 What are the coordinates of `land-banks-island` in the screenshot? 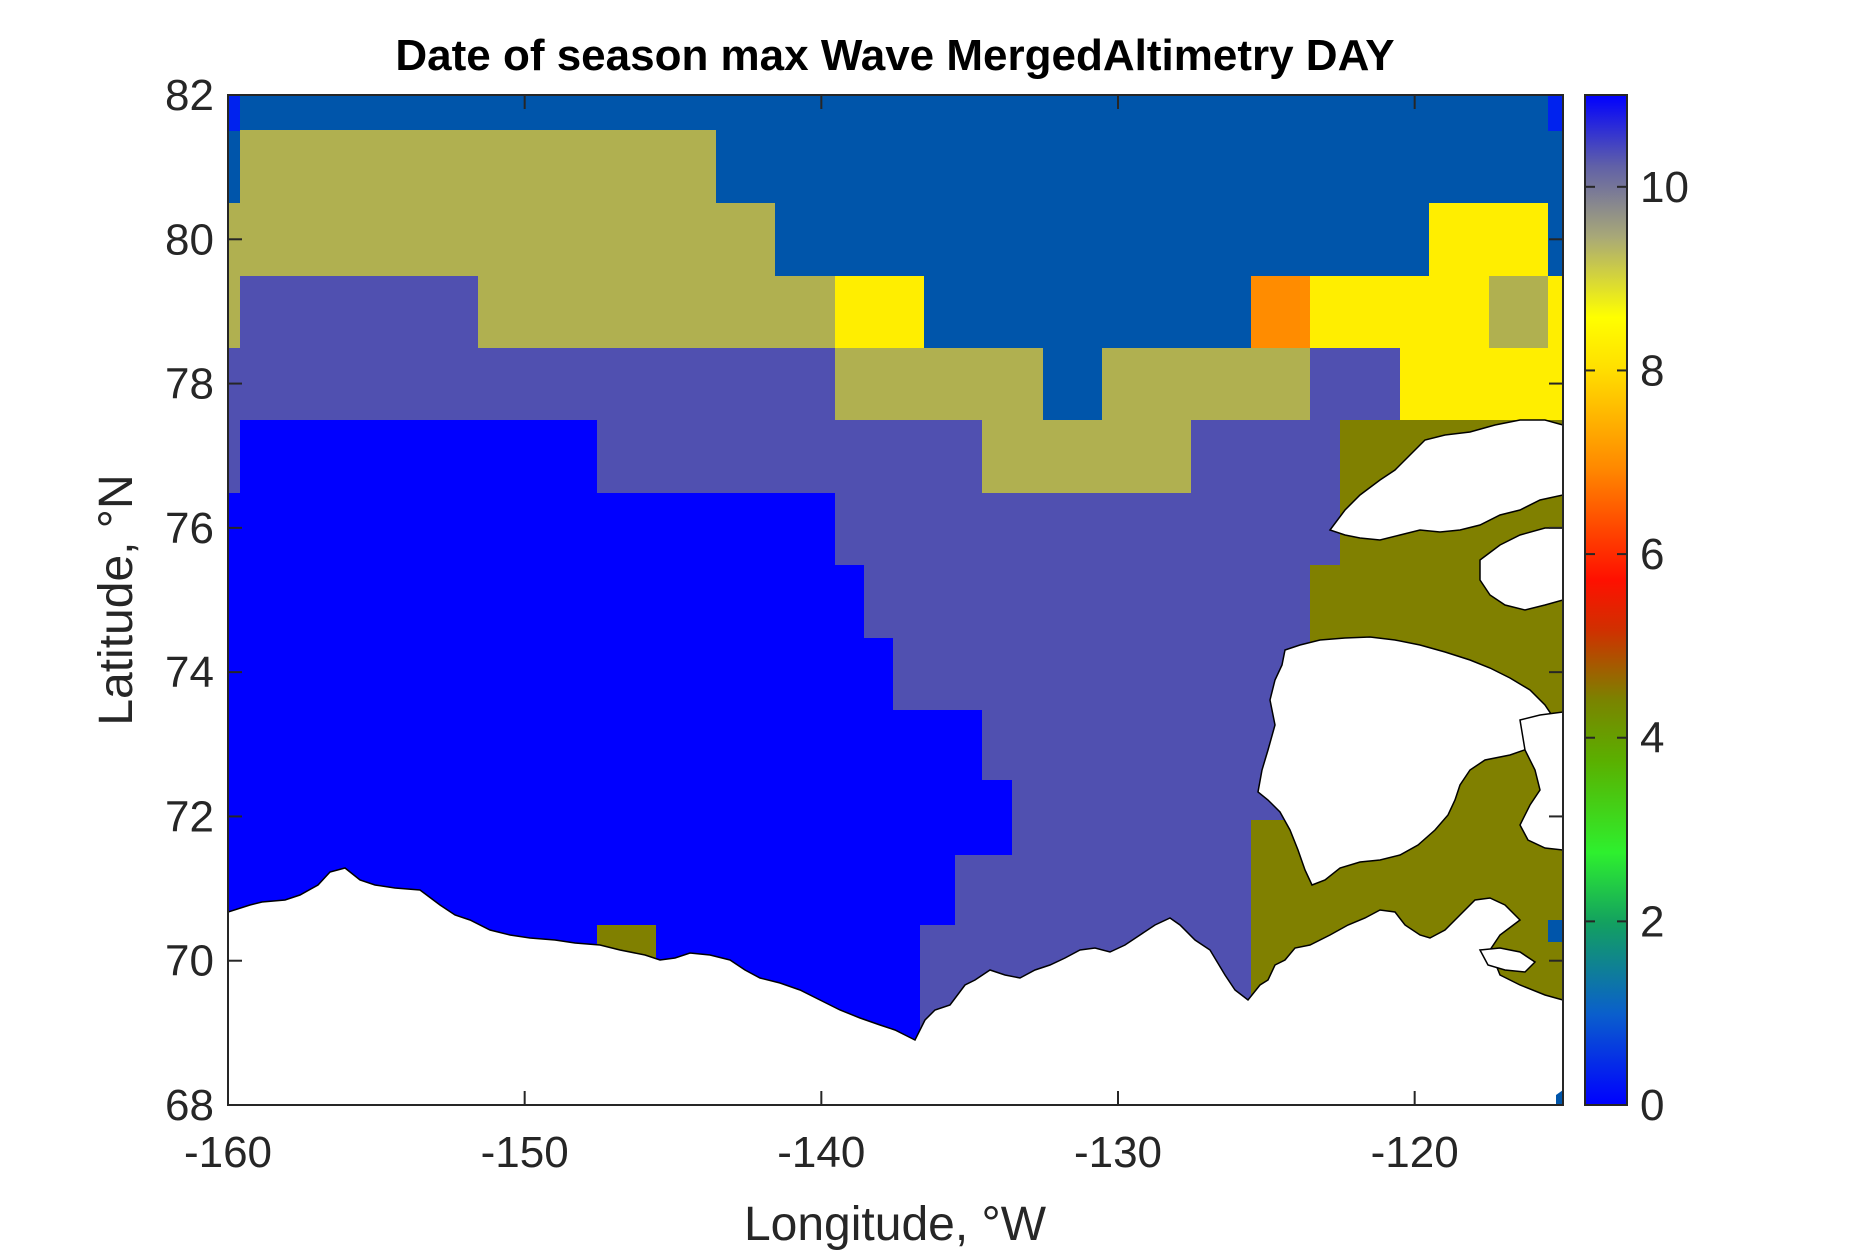 It's located at (1445, 480).